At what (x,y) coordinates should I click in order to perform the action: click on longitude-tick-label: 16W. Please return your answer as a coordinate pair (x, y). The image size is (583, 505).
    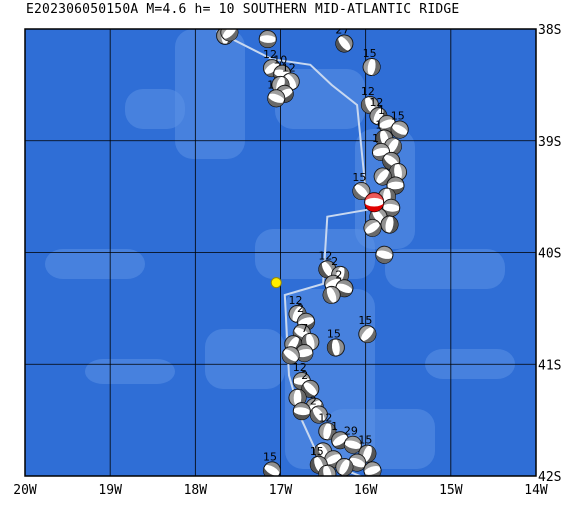
    Looking at the image, I should click on (366, 490).